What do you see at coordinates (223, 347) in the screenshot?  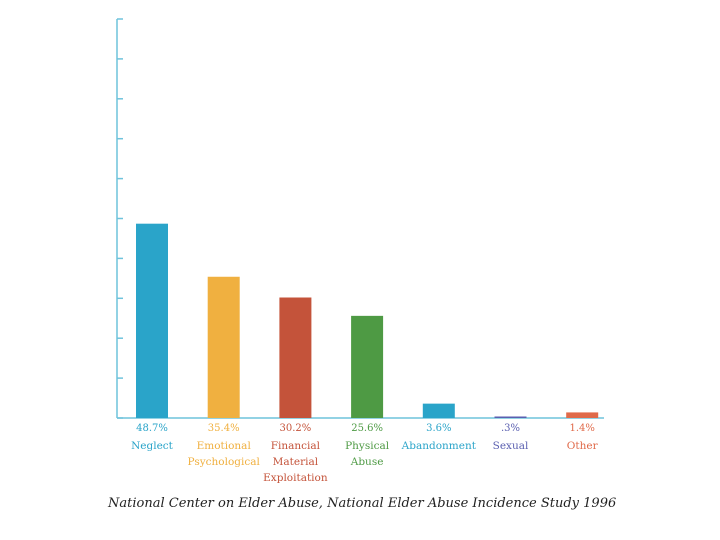 I see `bar-emotional-psychological` at bounding box center [223, 347].